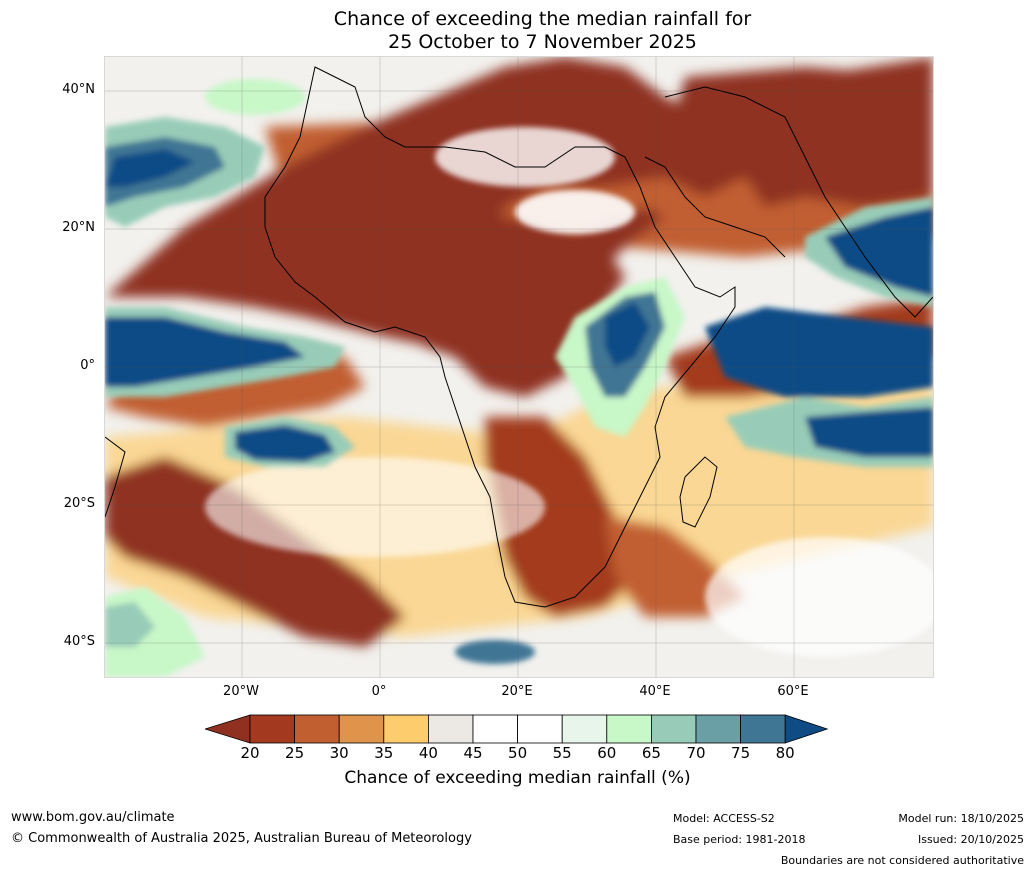 This screenshot has width=1035, height=873. I want to click on colorbar-tick-label: 35, so click(384, 753).